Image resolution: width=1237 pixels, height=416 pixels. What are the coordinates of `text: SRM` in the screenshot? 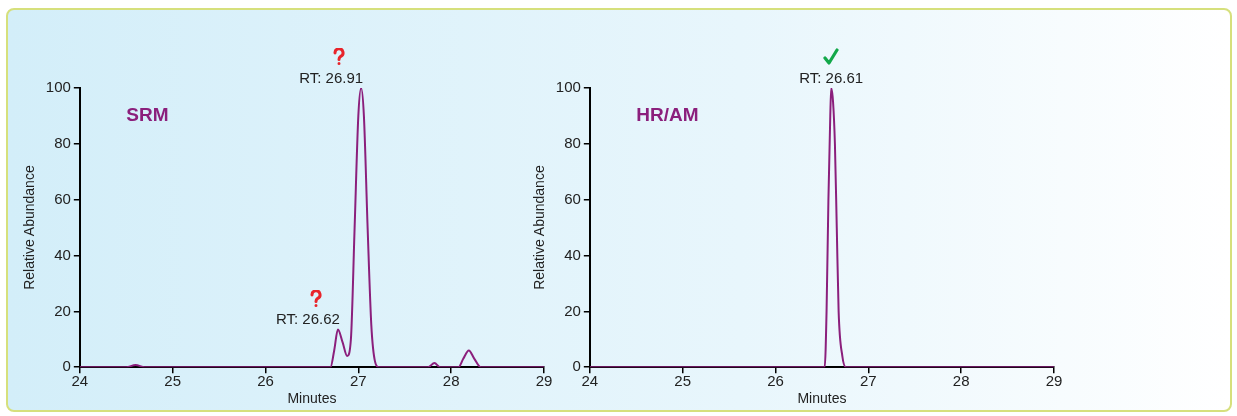 It's located at (147, 115).